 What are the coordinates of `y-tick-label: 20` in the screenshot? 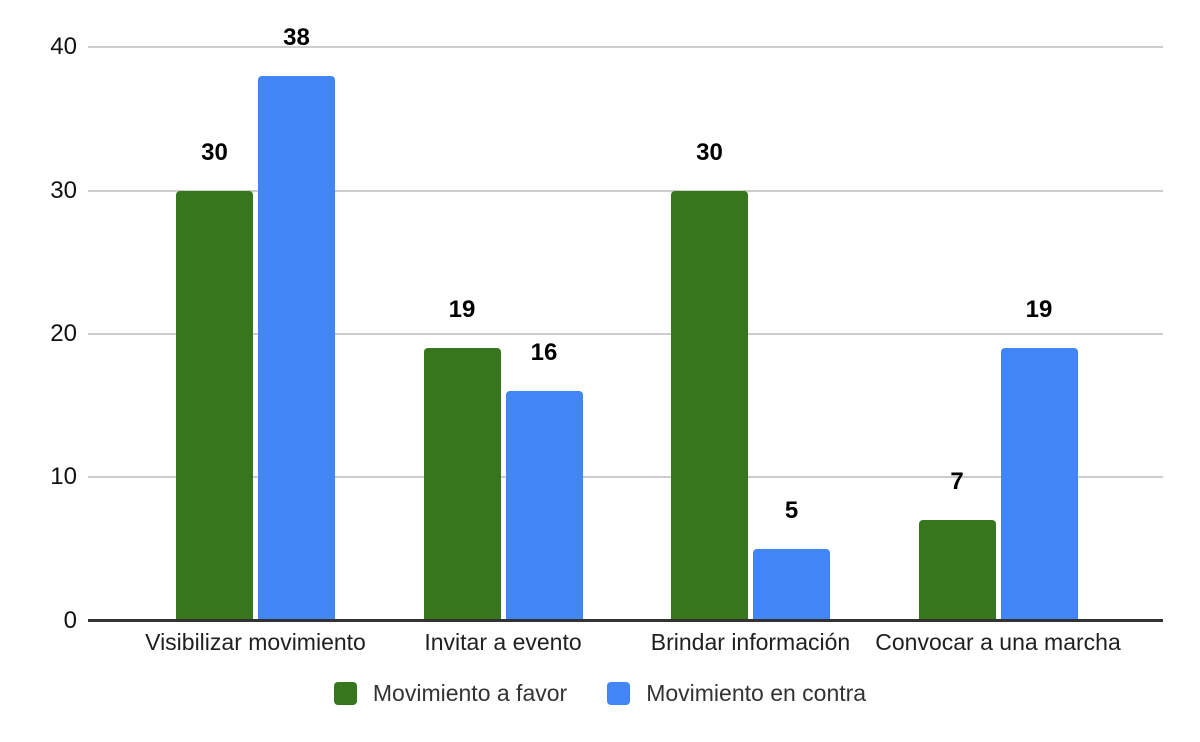 It's located at (63, 333).